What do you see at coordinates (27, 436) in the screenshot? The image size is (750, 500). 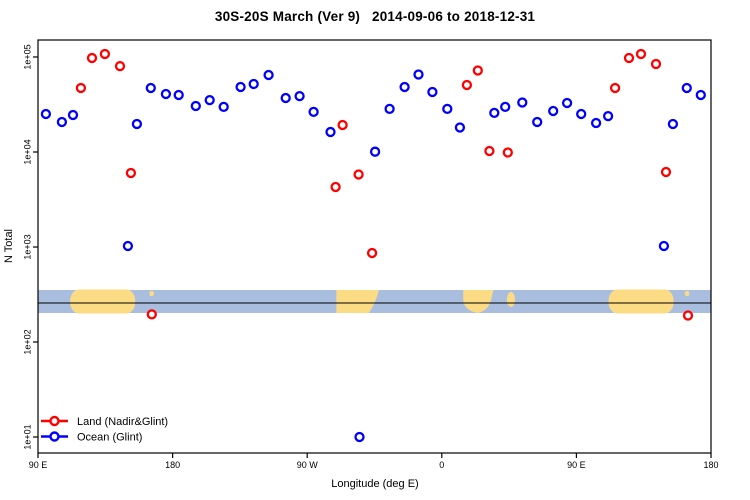 I see `y-tick-label: 1e+01` at bounding box center [27, 436].